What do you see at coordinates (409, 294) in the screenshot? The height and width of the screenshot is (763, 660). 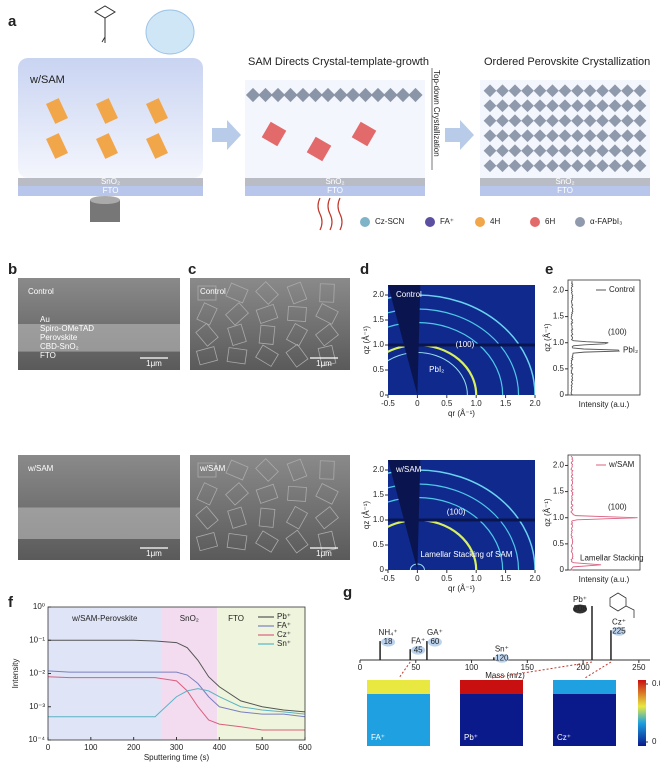 I see `giwaxs-label: Control` at bounding box center [409, 294].